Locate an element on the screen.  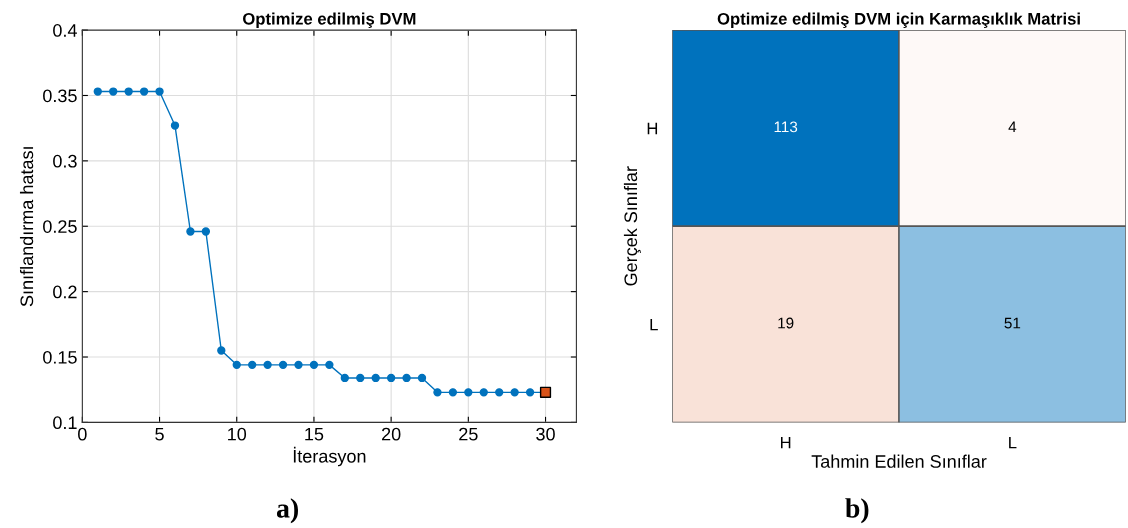
x-tick-label: 10 is located at coordinates (237, 434).